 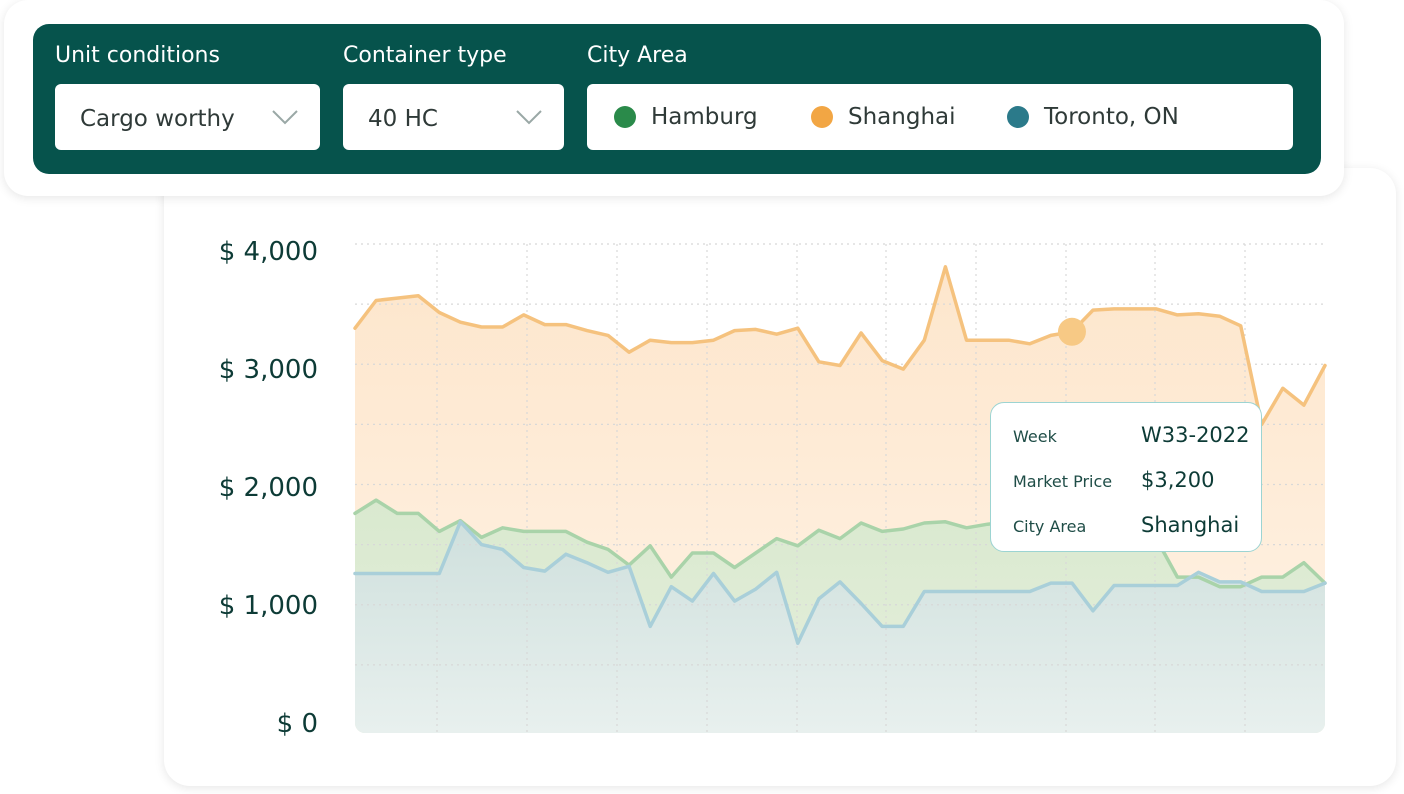 I want to click on legend-label: Toronto, ON, so click(x=1111, y=117).